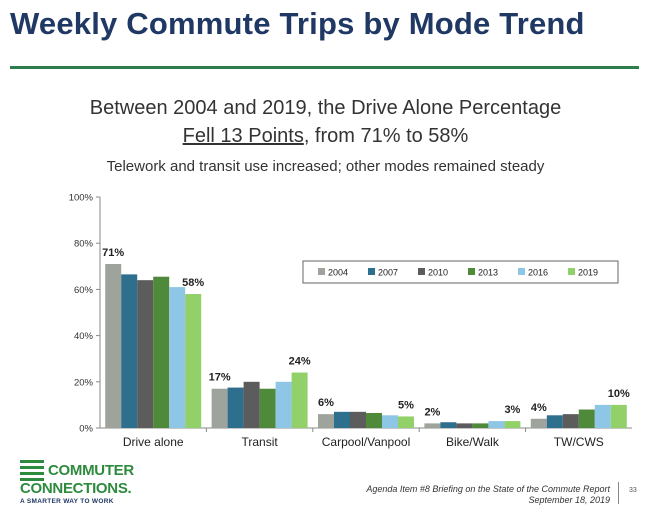 The image size is (651, 511). I want to click on legend-label: 2004, so click(338, 273).